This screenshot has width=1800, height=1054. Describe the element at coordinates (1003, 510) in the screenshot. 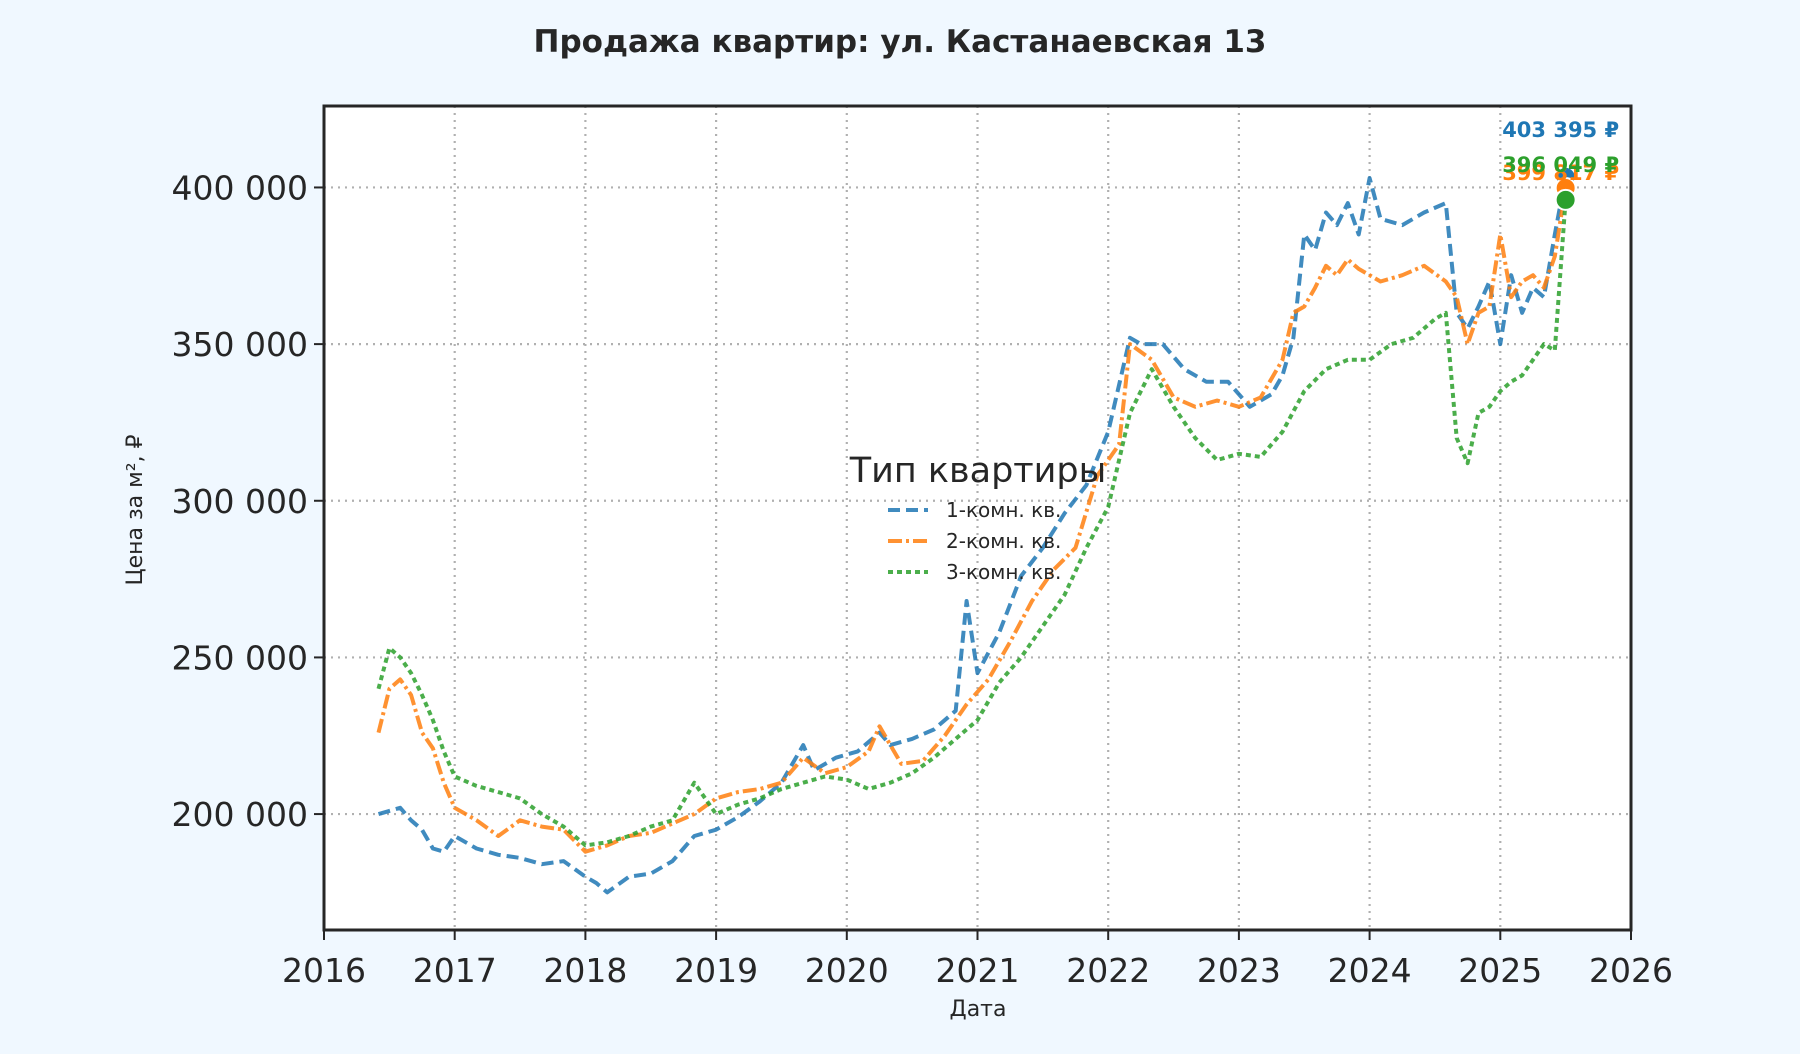

I see `legend-label-1: 1-комн. кв.` at that location.